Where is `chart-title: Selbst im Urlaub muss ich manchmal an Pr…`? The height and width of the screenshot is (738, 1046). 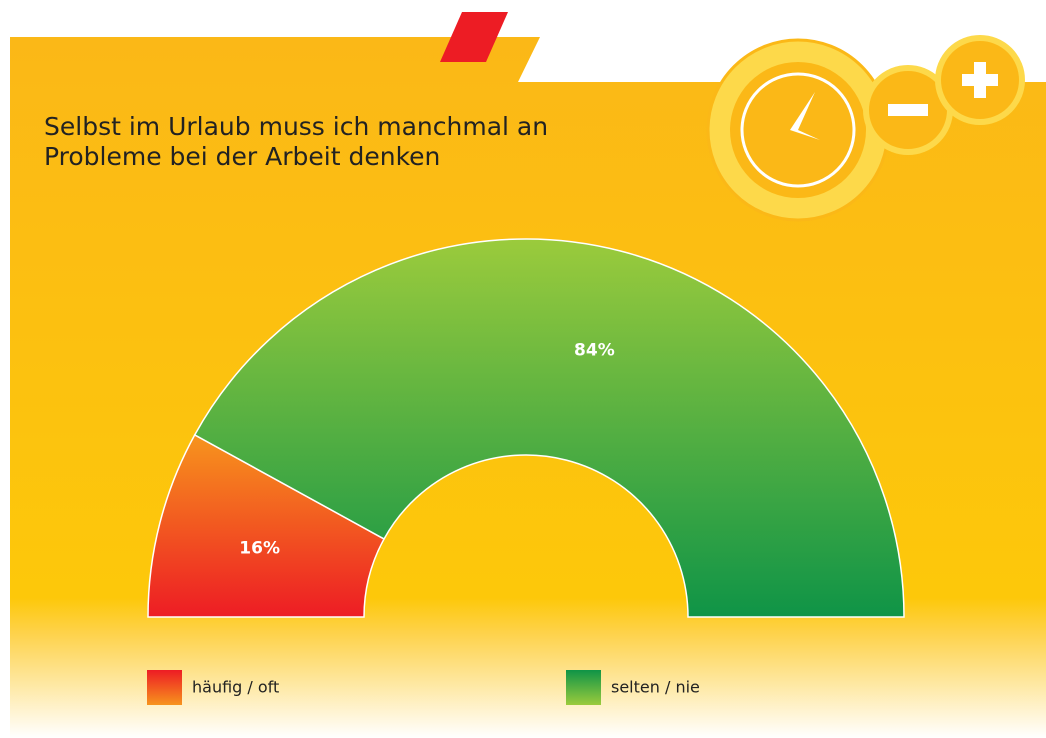 chart-title: Selbst im Urlaub muss ich manchmal an Pr… is located at coordinates (296, 141).